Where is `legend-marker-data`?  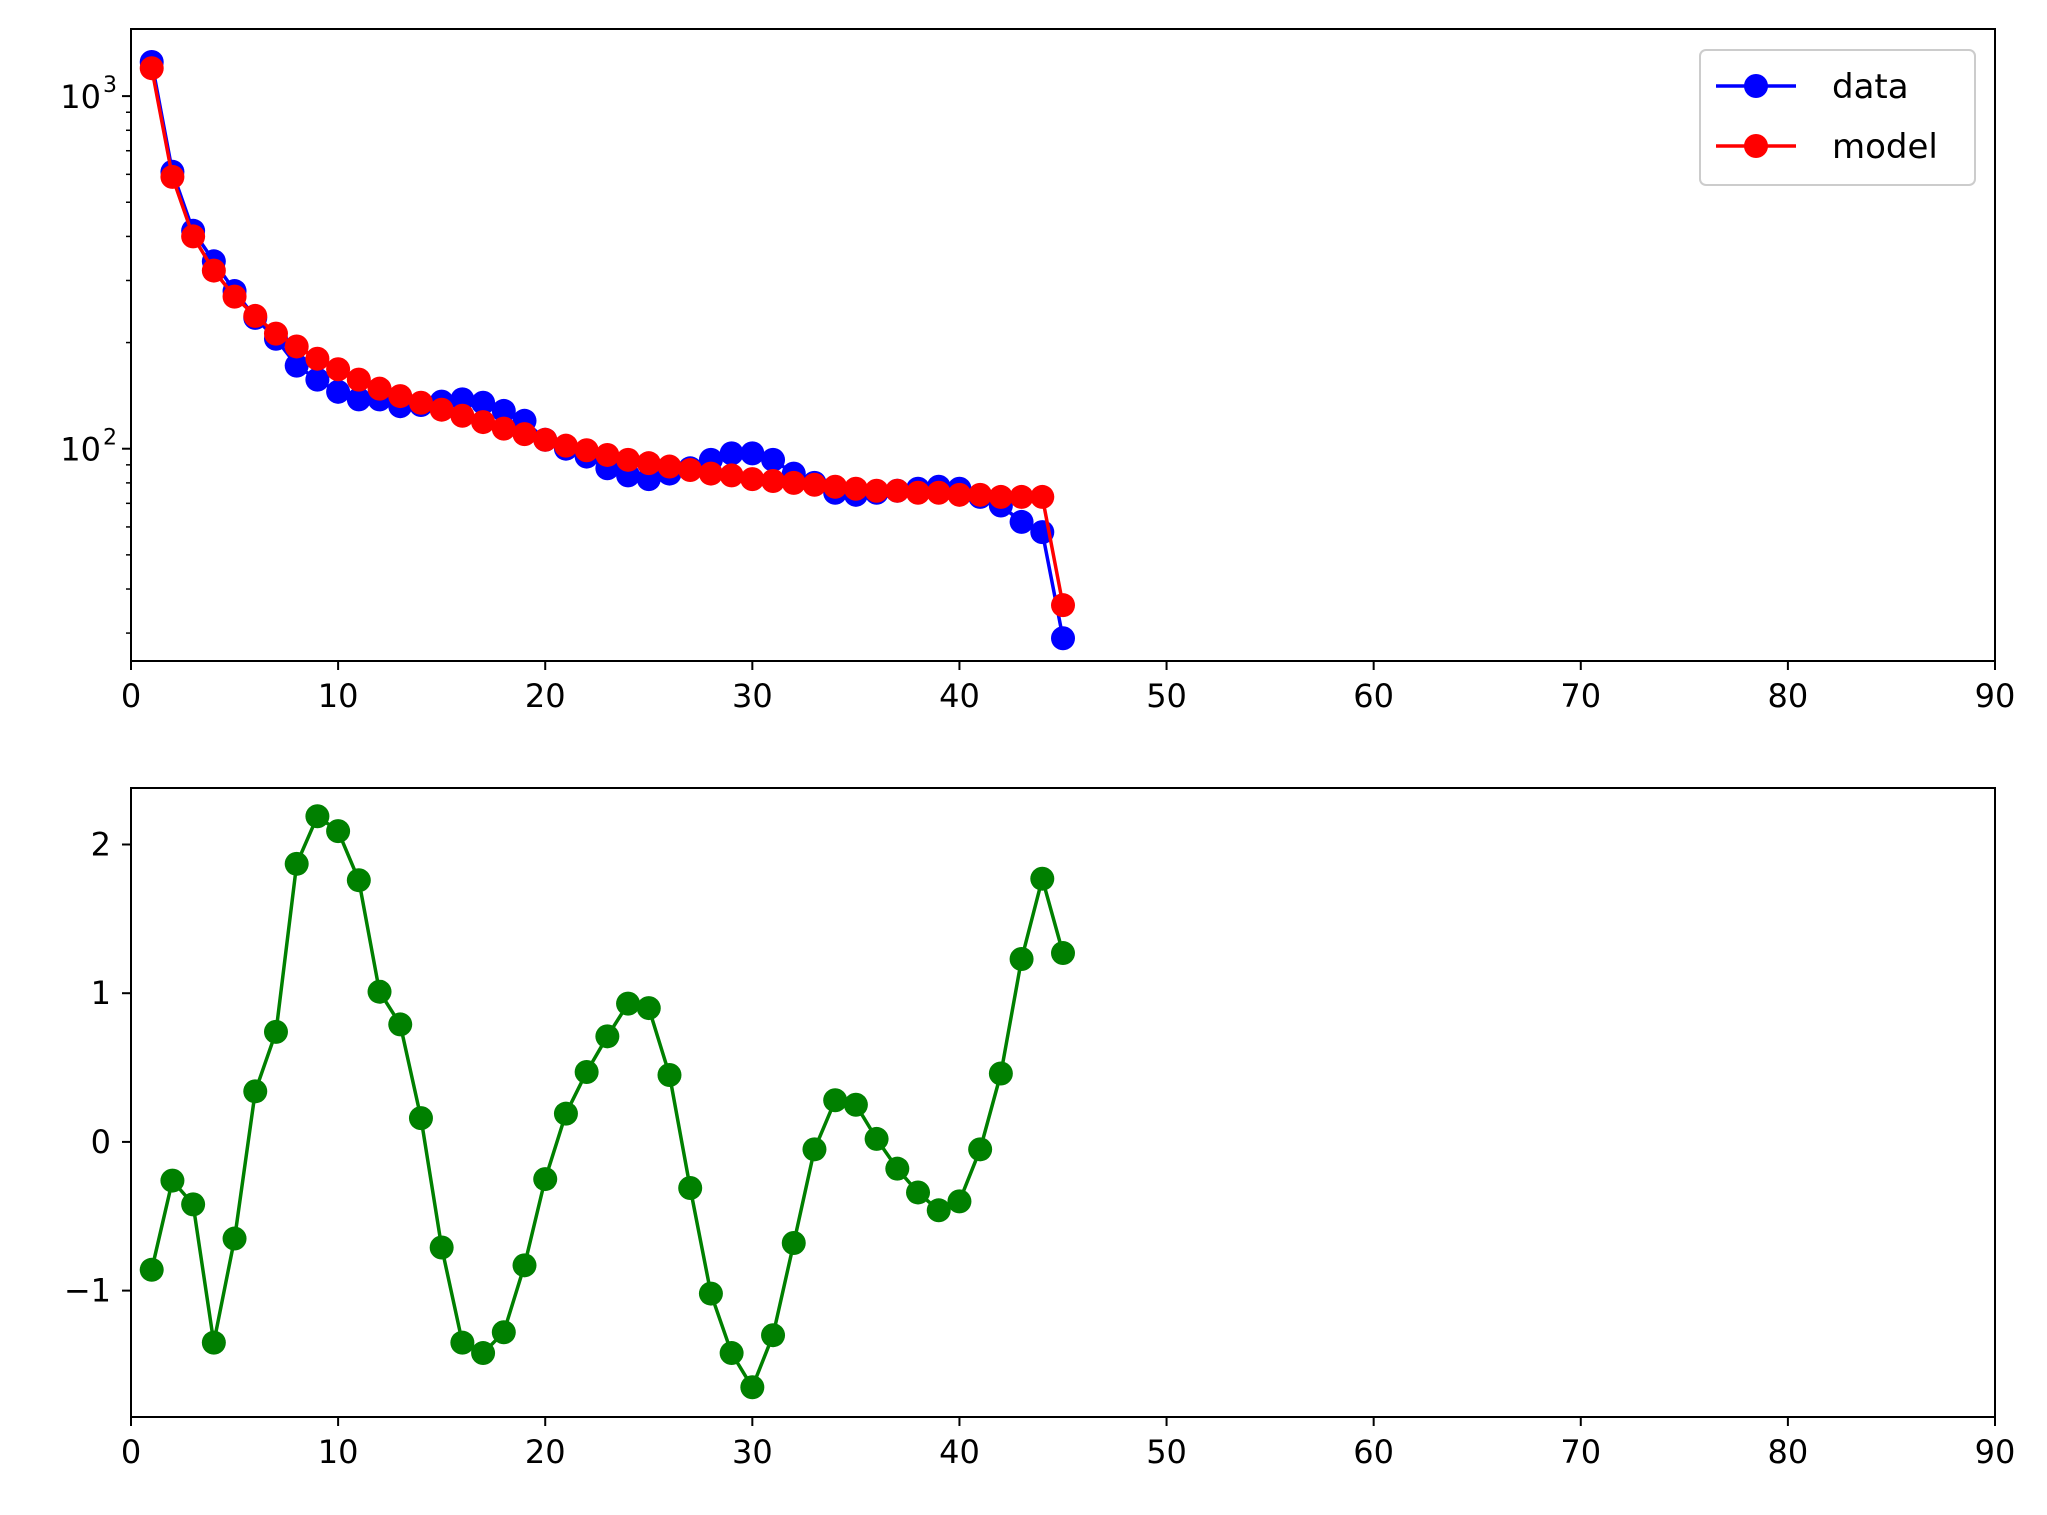 legend-marker-data is located at coordinates (1756, 86).